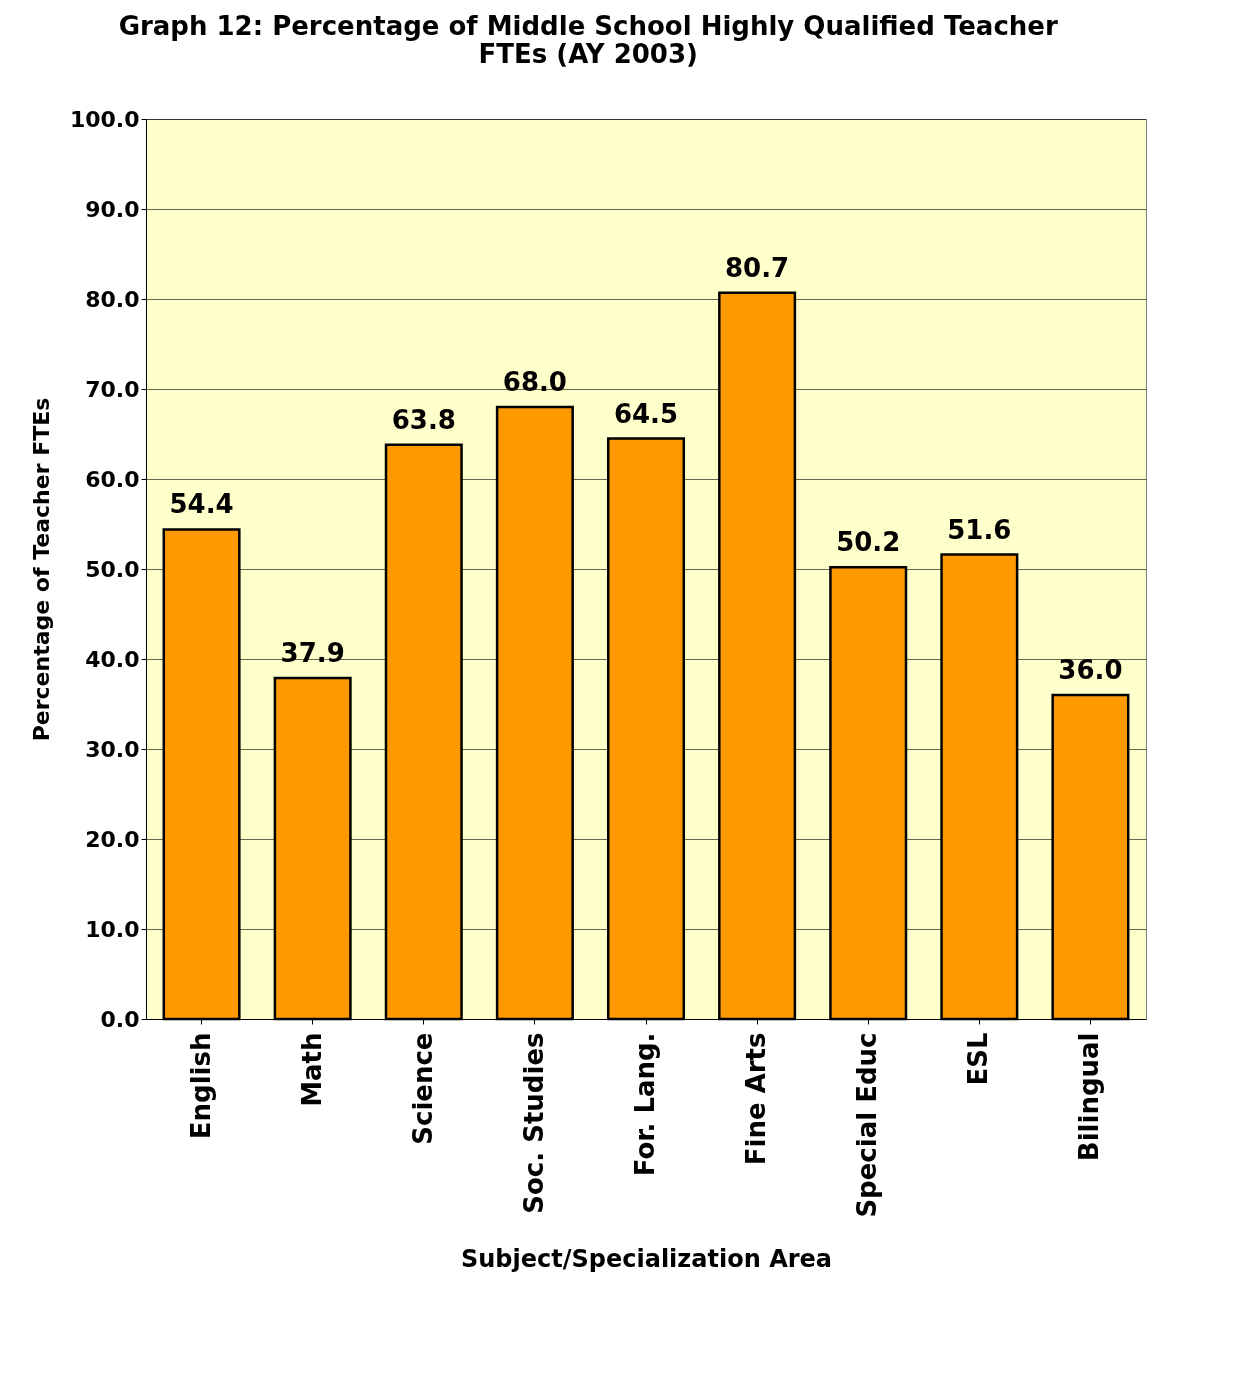 This screenshot has height=1382, width=1241. What do you see at coordinates (112, 569) in the screenshot?
I see `y-tick-label: 50.0` at bounding box center [112, 569].